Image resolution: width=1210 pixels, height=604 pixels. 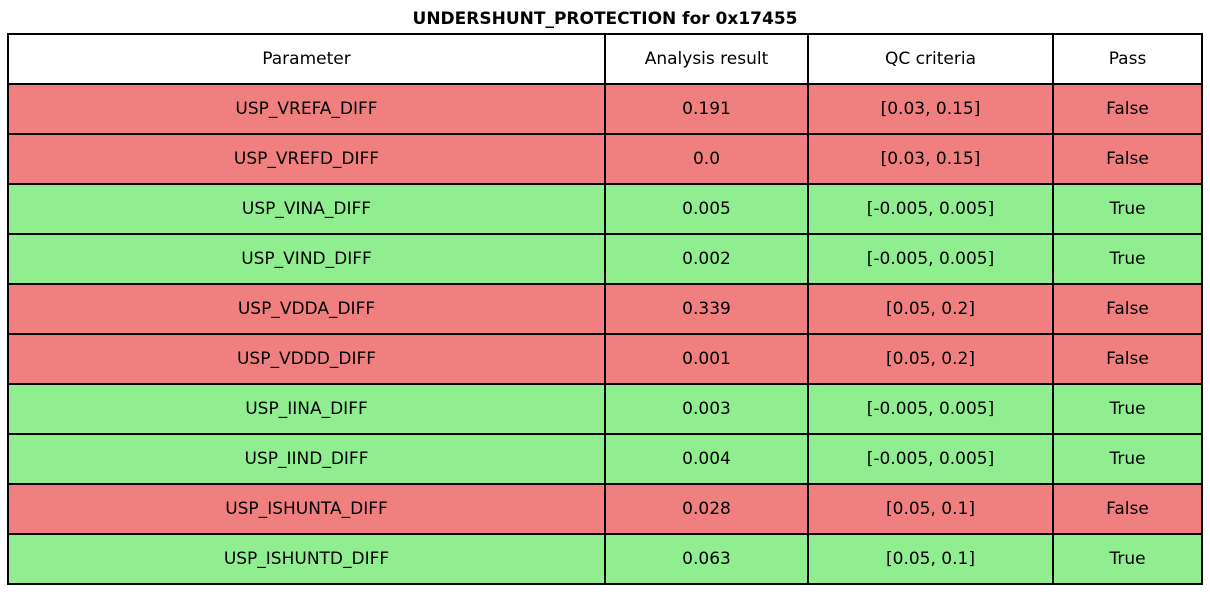 I want to click on table-row: USP_VREFD_DIFF 0.0 [0.03, 0.15] False, so click(x=605, y=159).